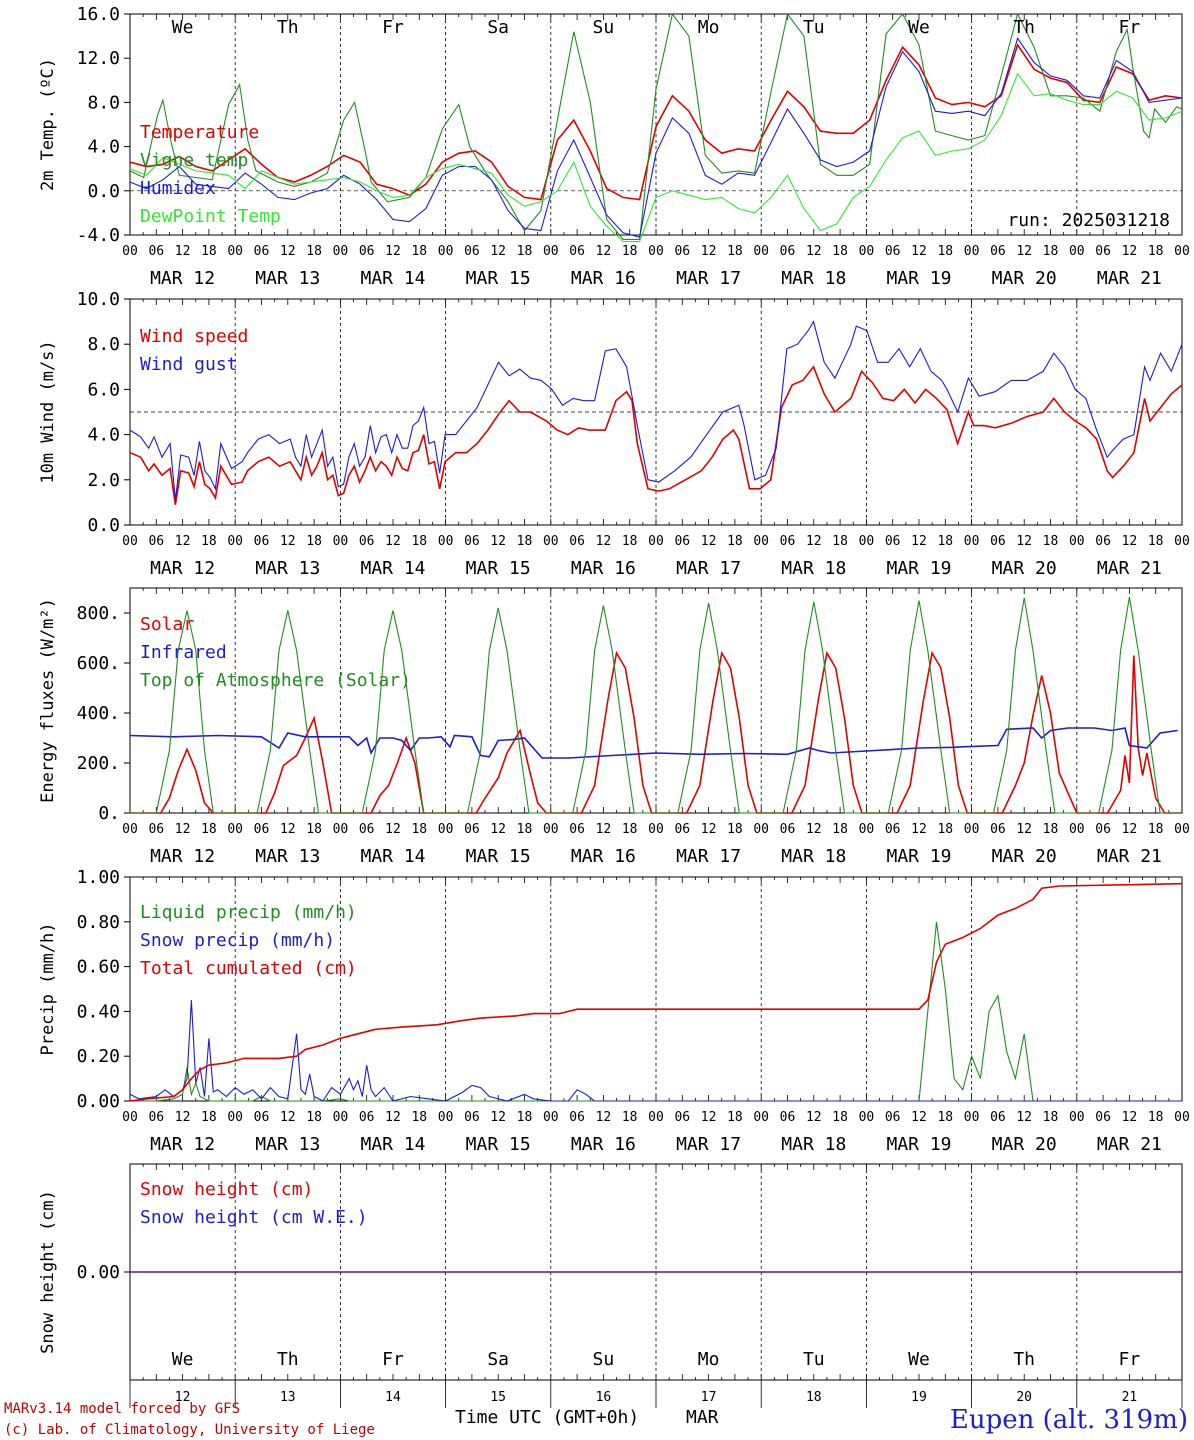 The width and height of the screenshot is (1194, 1440). What do you see at coordinates (183, 1397) in the screenshot?
I see `date-number: 12` at bounding box center [183, 1397].